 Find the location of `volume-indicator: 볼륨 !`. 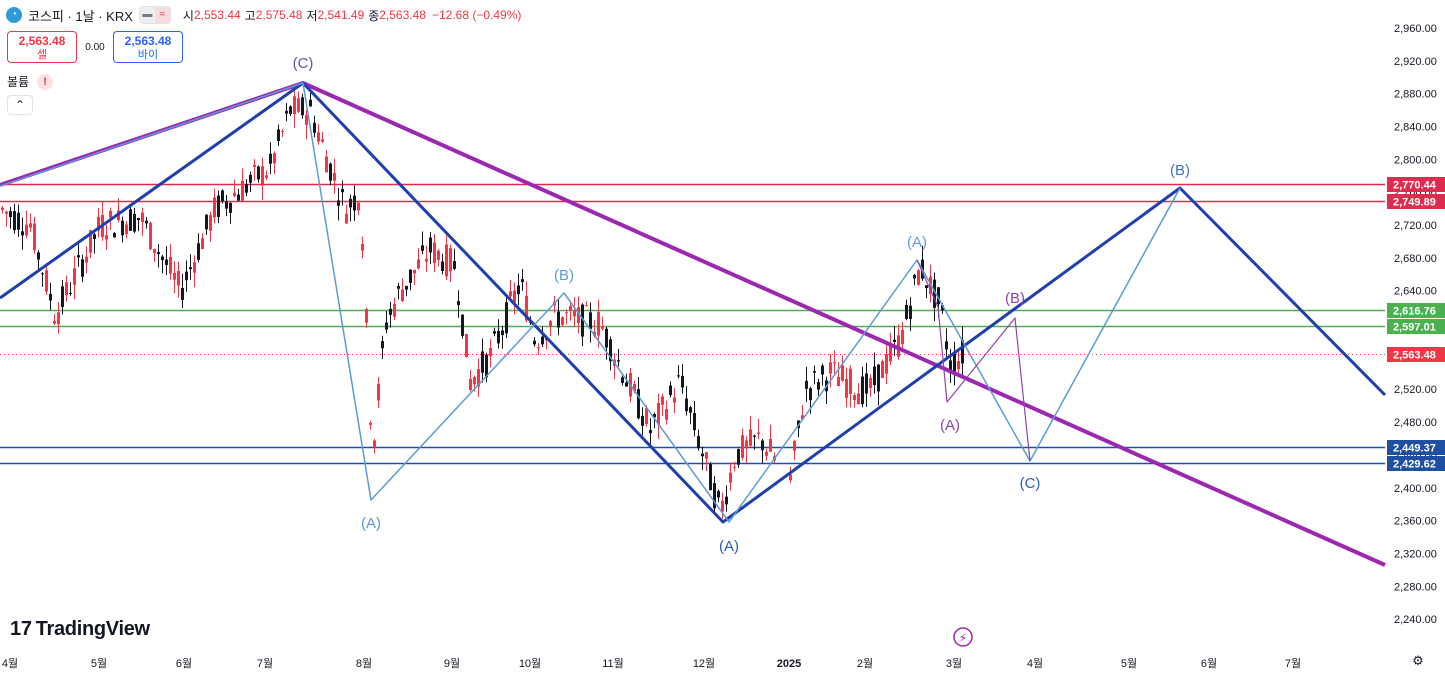

volume-indicator: 볼륨 ! is located at coordinates (30, 81).